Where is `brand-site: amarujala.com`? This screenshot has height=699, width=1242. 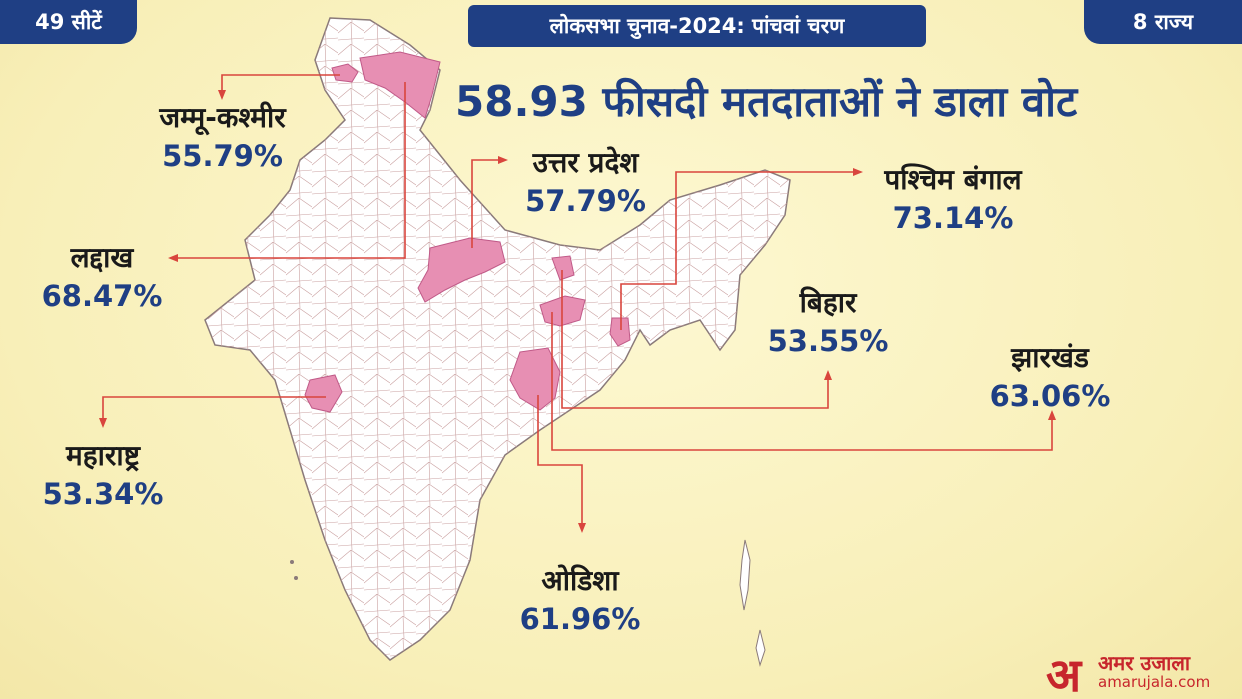 brand-site: amarujala.com is located at coordinates (1154, 682).